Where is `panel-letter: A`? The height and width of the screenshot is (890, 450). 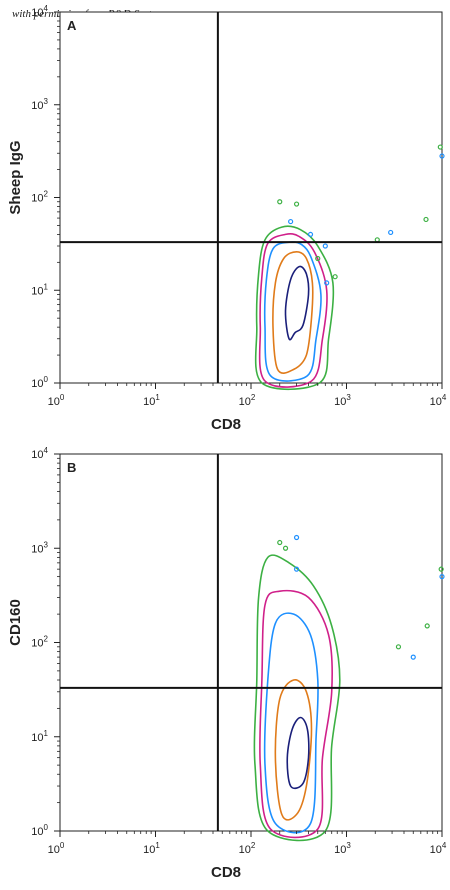 panel-letter: A is located at coordinates (72, 25).